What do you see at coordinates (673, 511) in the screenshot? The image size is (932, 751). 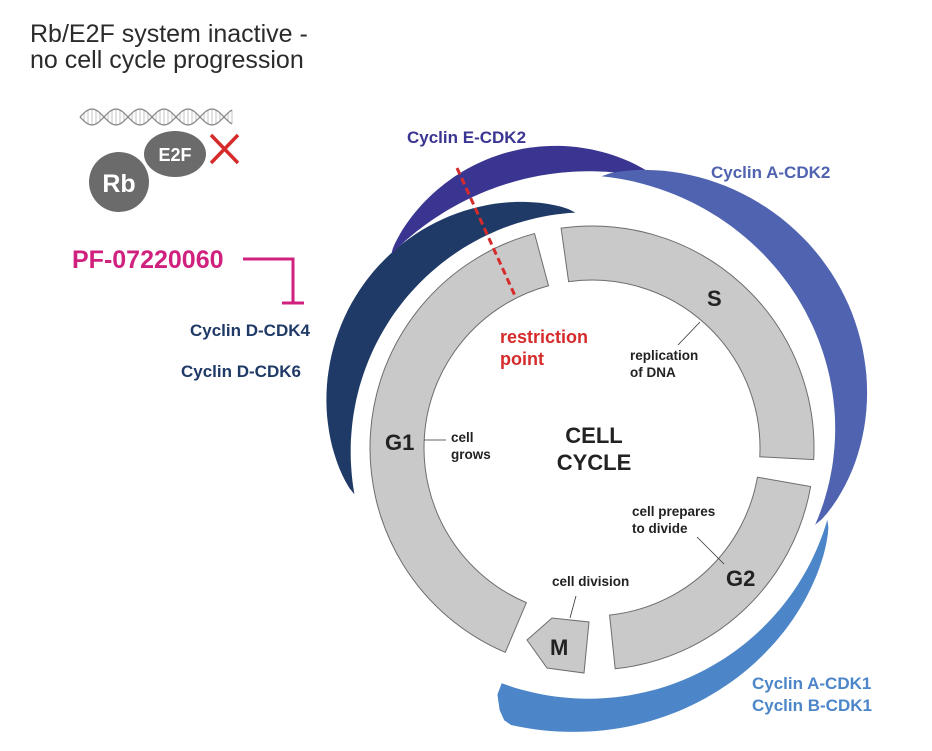 I see `g2-note-1: cell prepares` at bounding box center [673, 511].